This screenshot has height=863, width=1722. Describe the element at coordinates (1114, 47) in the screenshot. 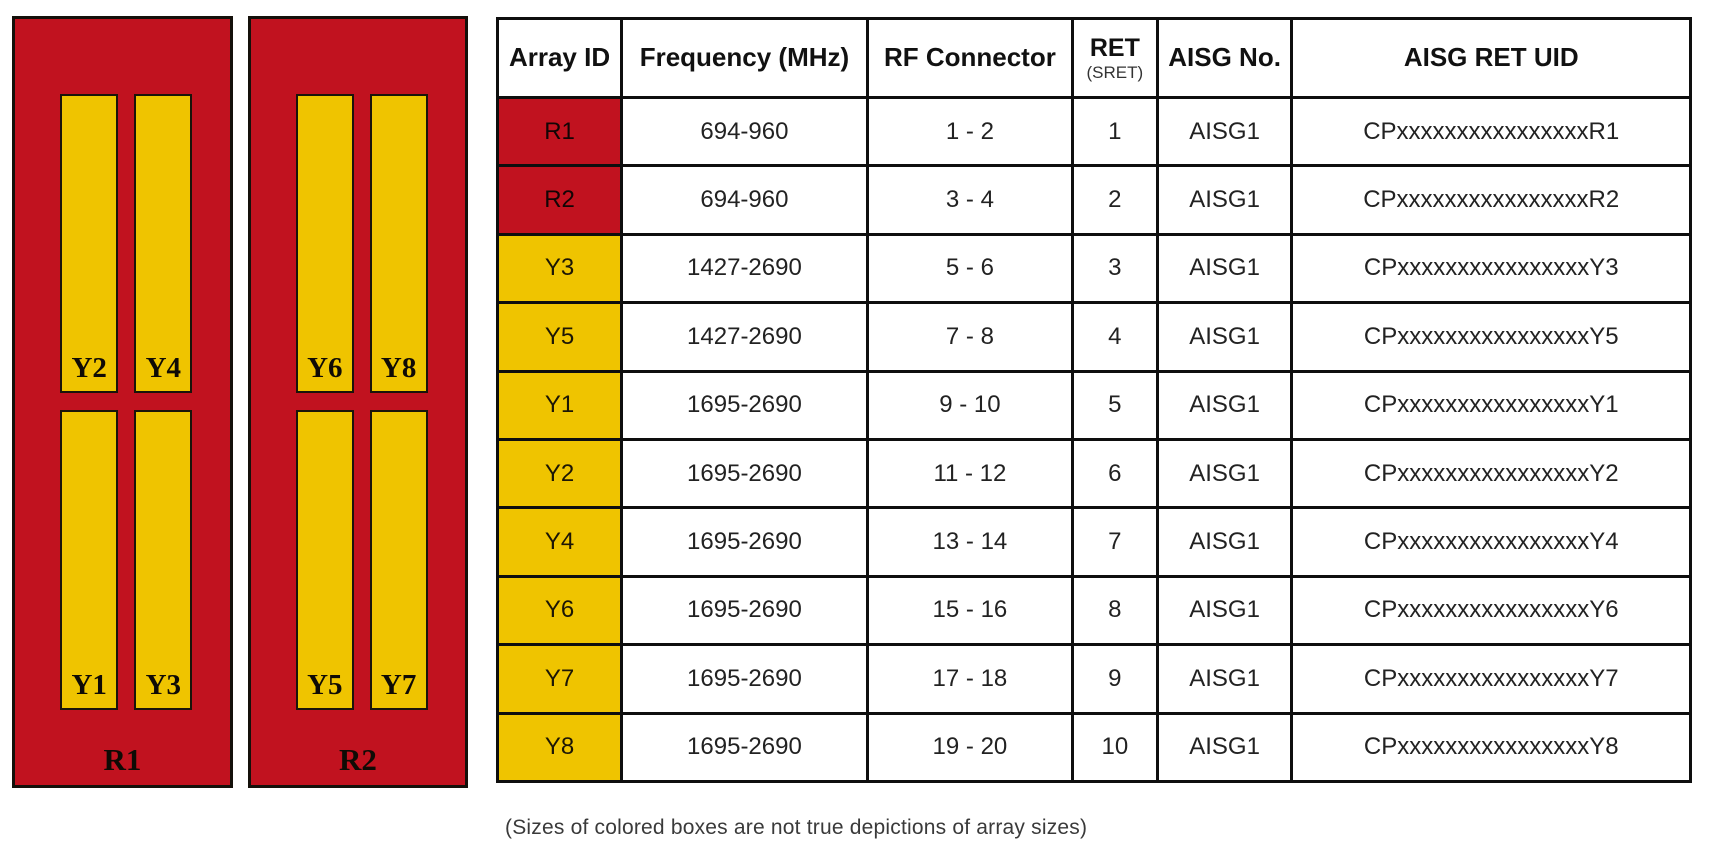

I see `header-ret-main: RET` at that location.